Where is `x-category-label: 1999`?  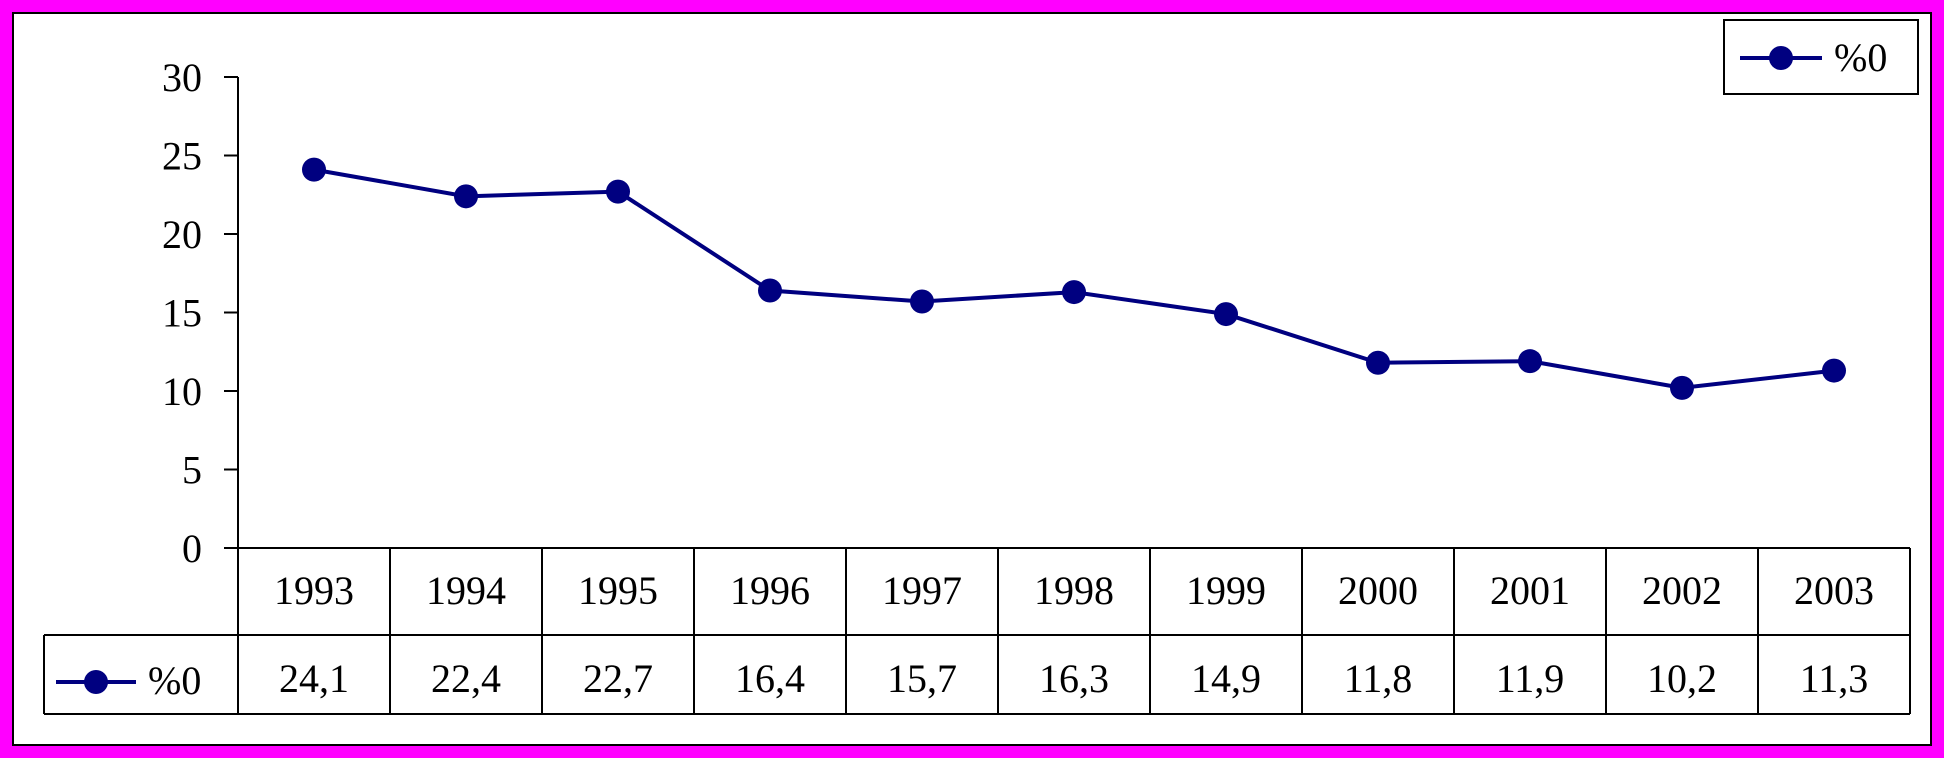 x-category-label: 1999 is located at coordinates (1226, 590).